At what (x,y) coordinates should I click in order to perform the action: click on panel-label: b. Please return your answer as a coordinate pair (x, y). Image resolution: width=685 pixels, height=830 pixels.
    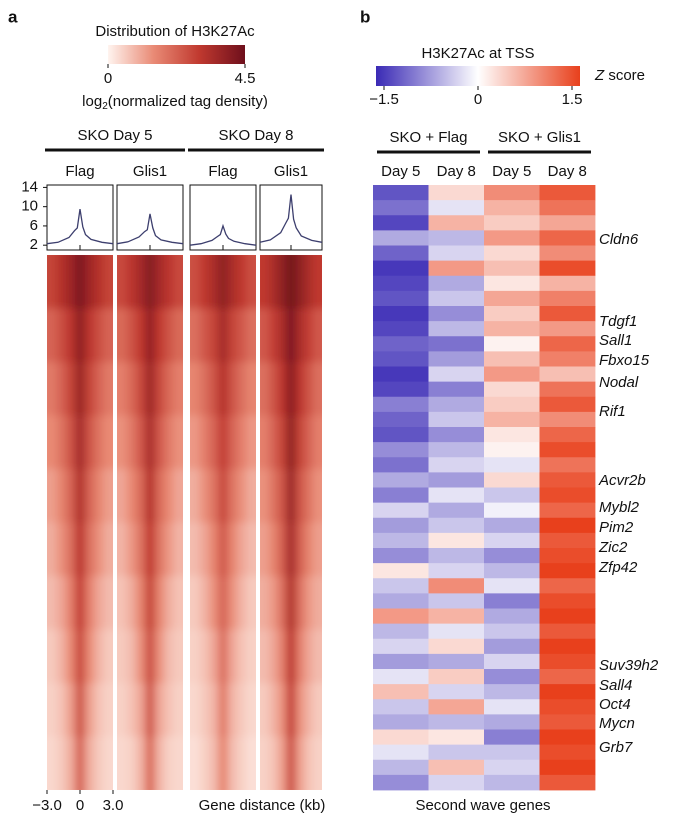
    Looking at the image, I should click on (365, 16).